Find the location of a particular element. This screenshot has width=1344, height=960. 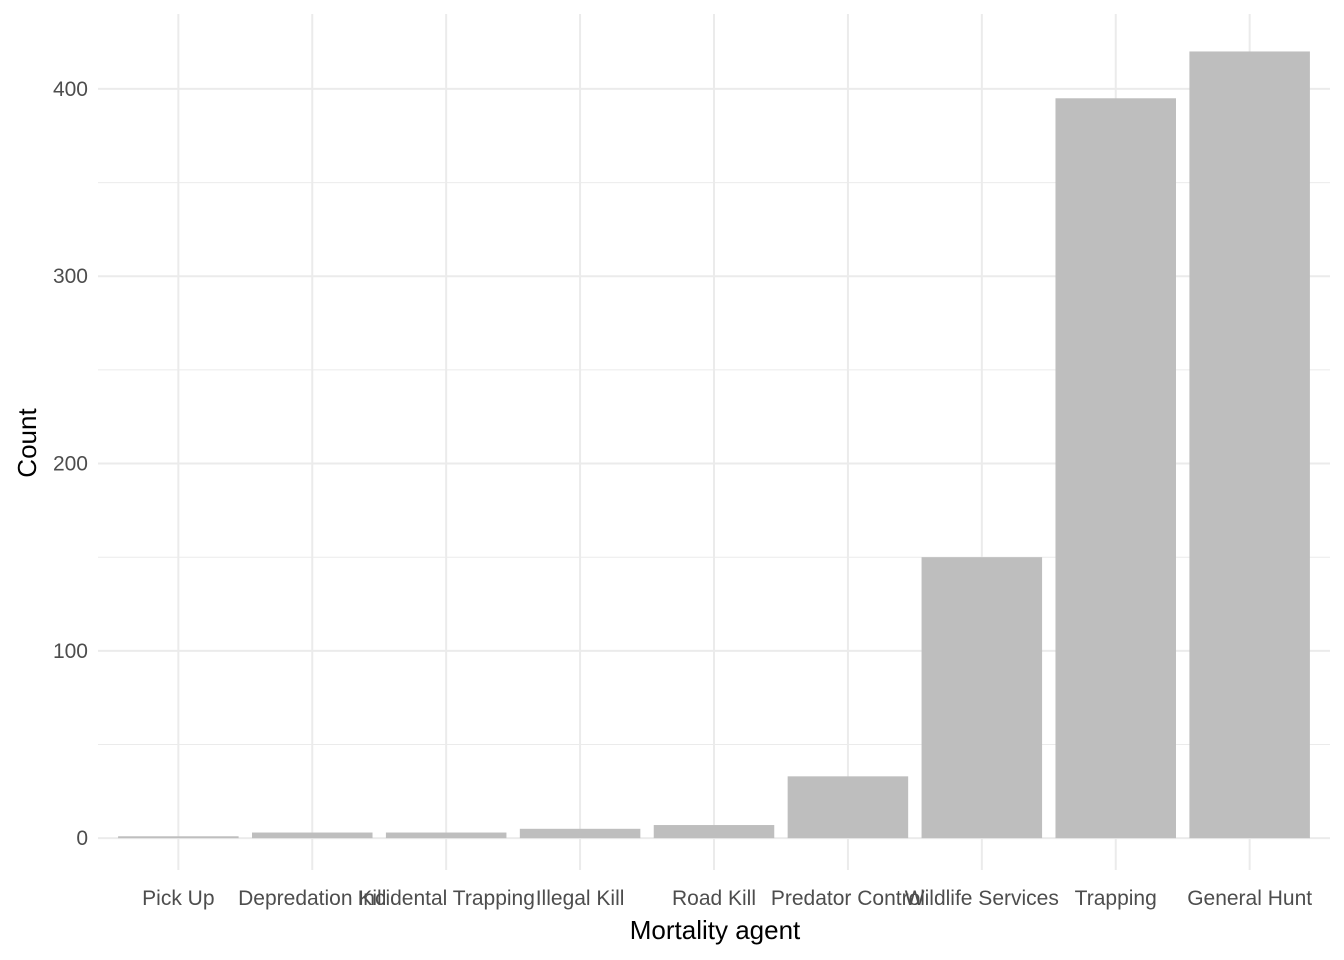

y-axis-title: Count is located at coordinates (27, 443).